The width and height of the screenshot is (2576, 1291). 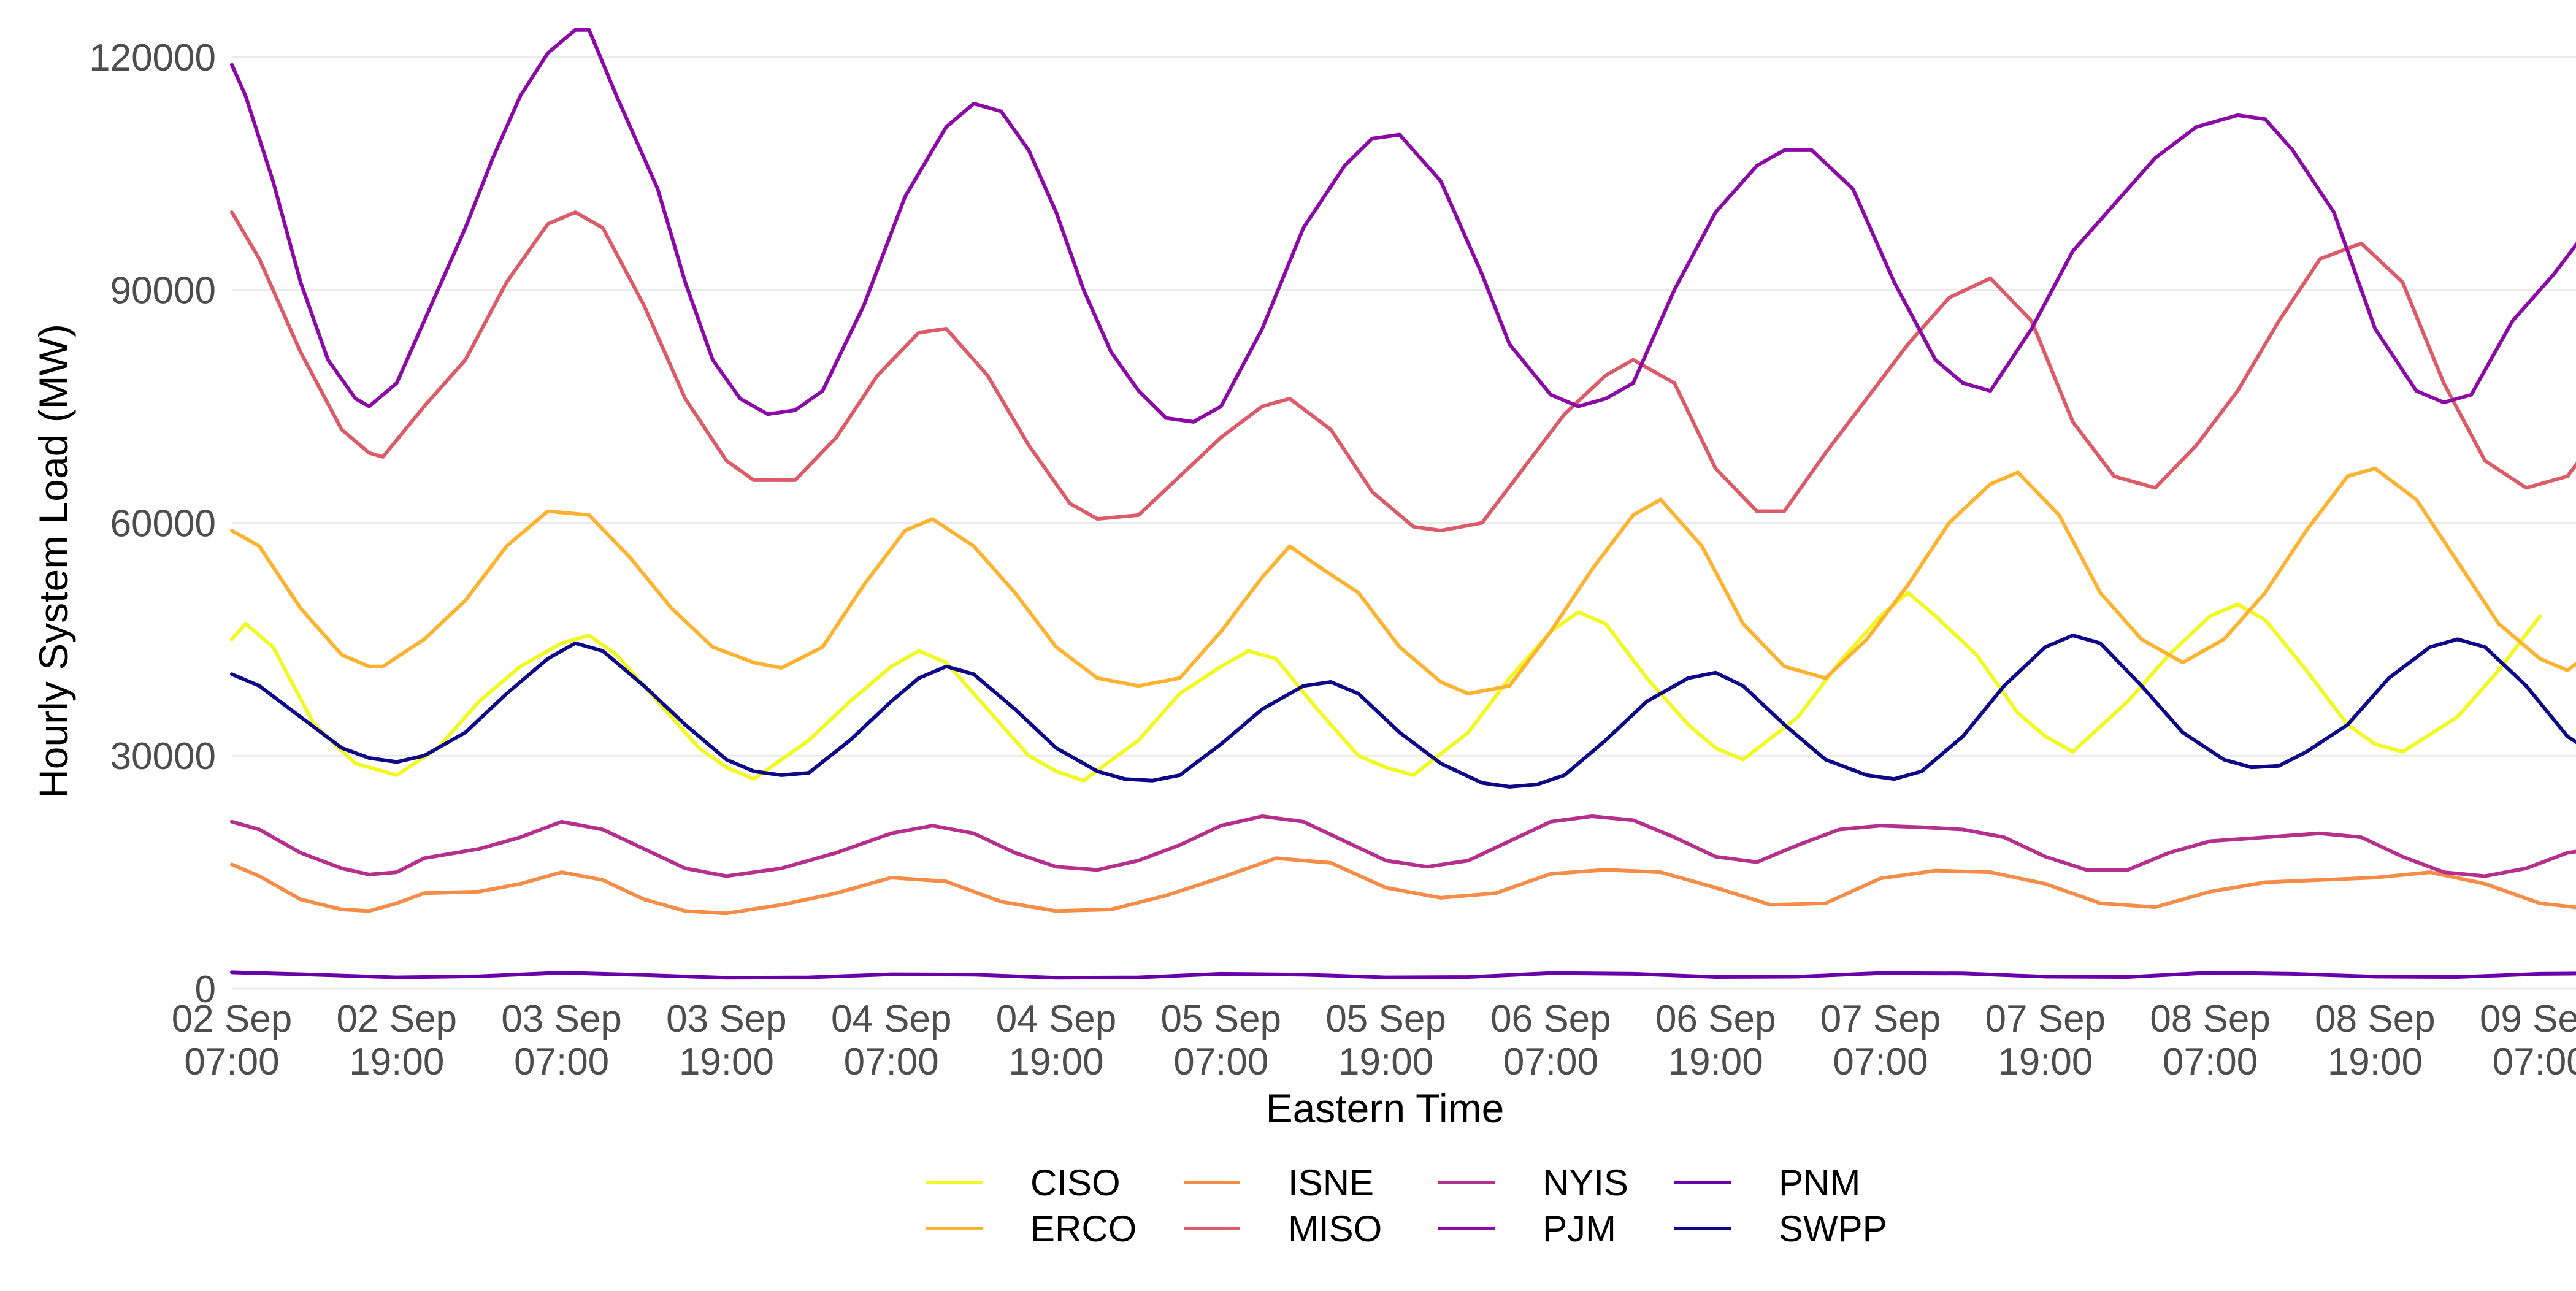 I want to click on legend-label: ISNE, so click(x=1331, y=1182).